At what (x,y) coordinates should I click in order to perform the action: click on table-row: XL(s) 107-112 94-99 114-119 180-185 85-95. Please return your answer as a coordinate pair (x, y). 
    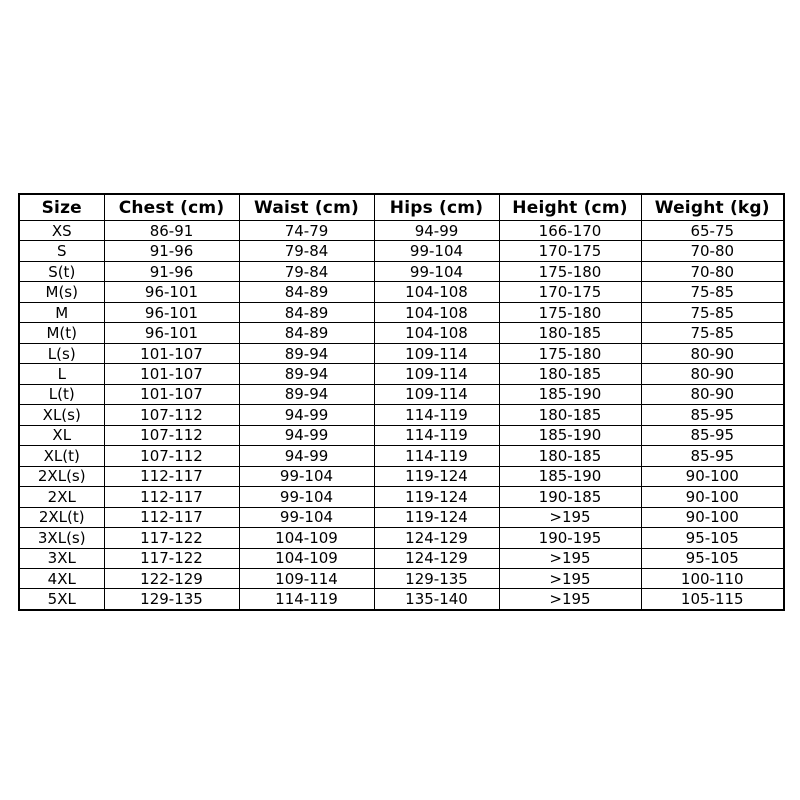
    Looking at the image, I should click on (401, 415).